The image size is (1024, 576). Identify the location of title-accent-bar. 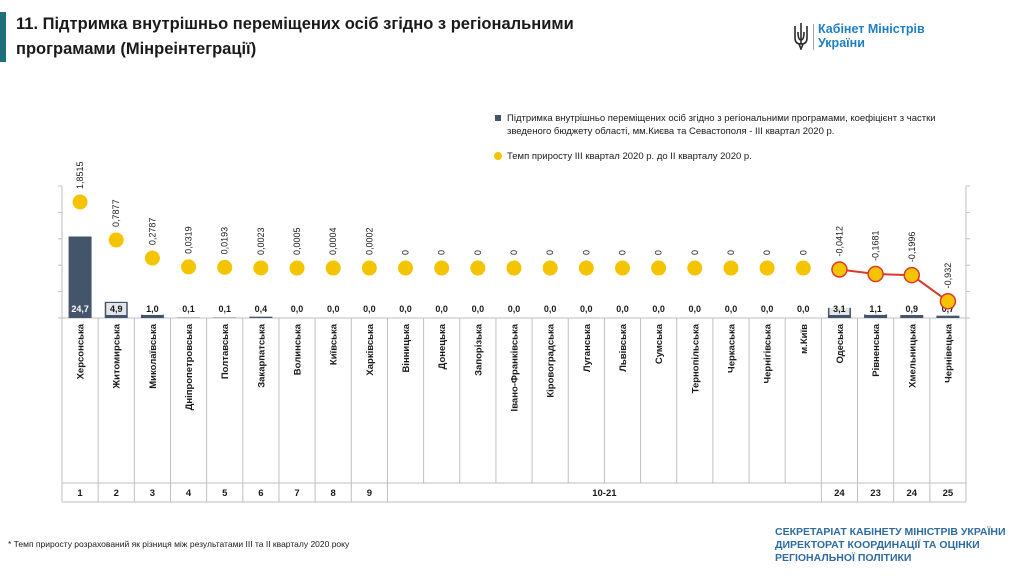
(3, 37).